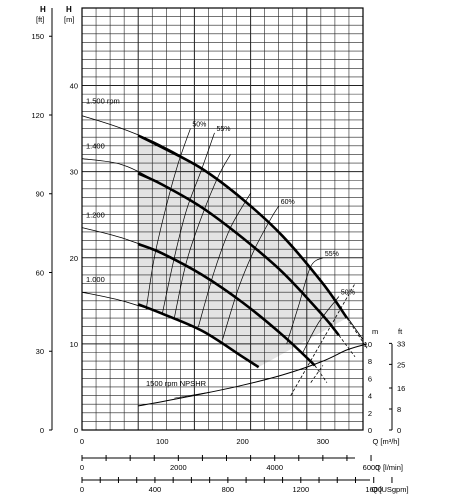  What do you see at coordinates (399, 409) in the screenshot?
I see `npsh-ft-tick-label: 8` at bounding box center [399, 409].